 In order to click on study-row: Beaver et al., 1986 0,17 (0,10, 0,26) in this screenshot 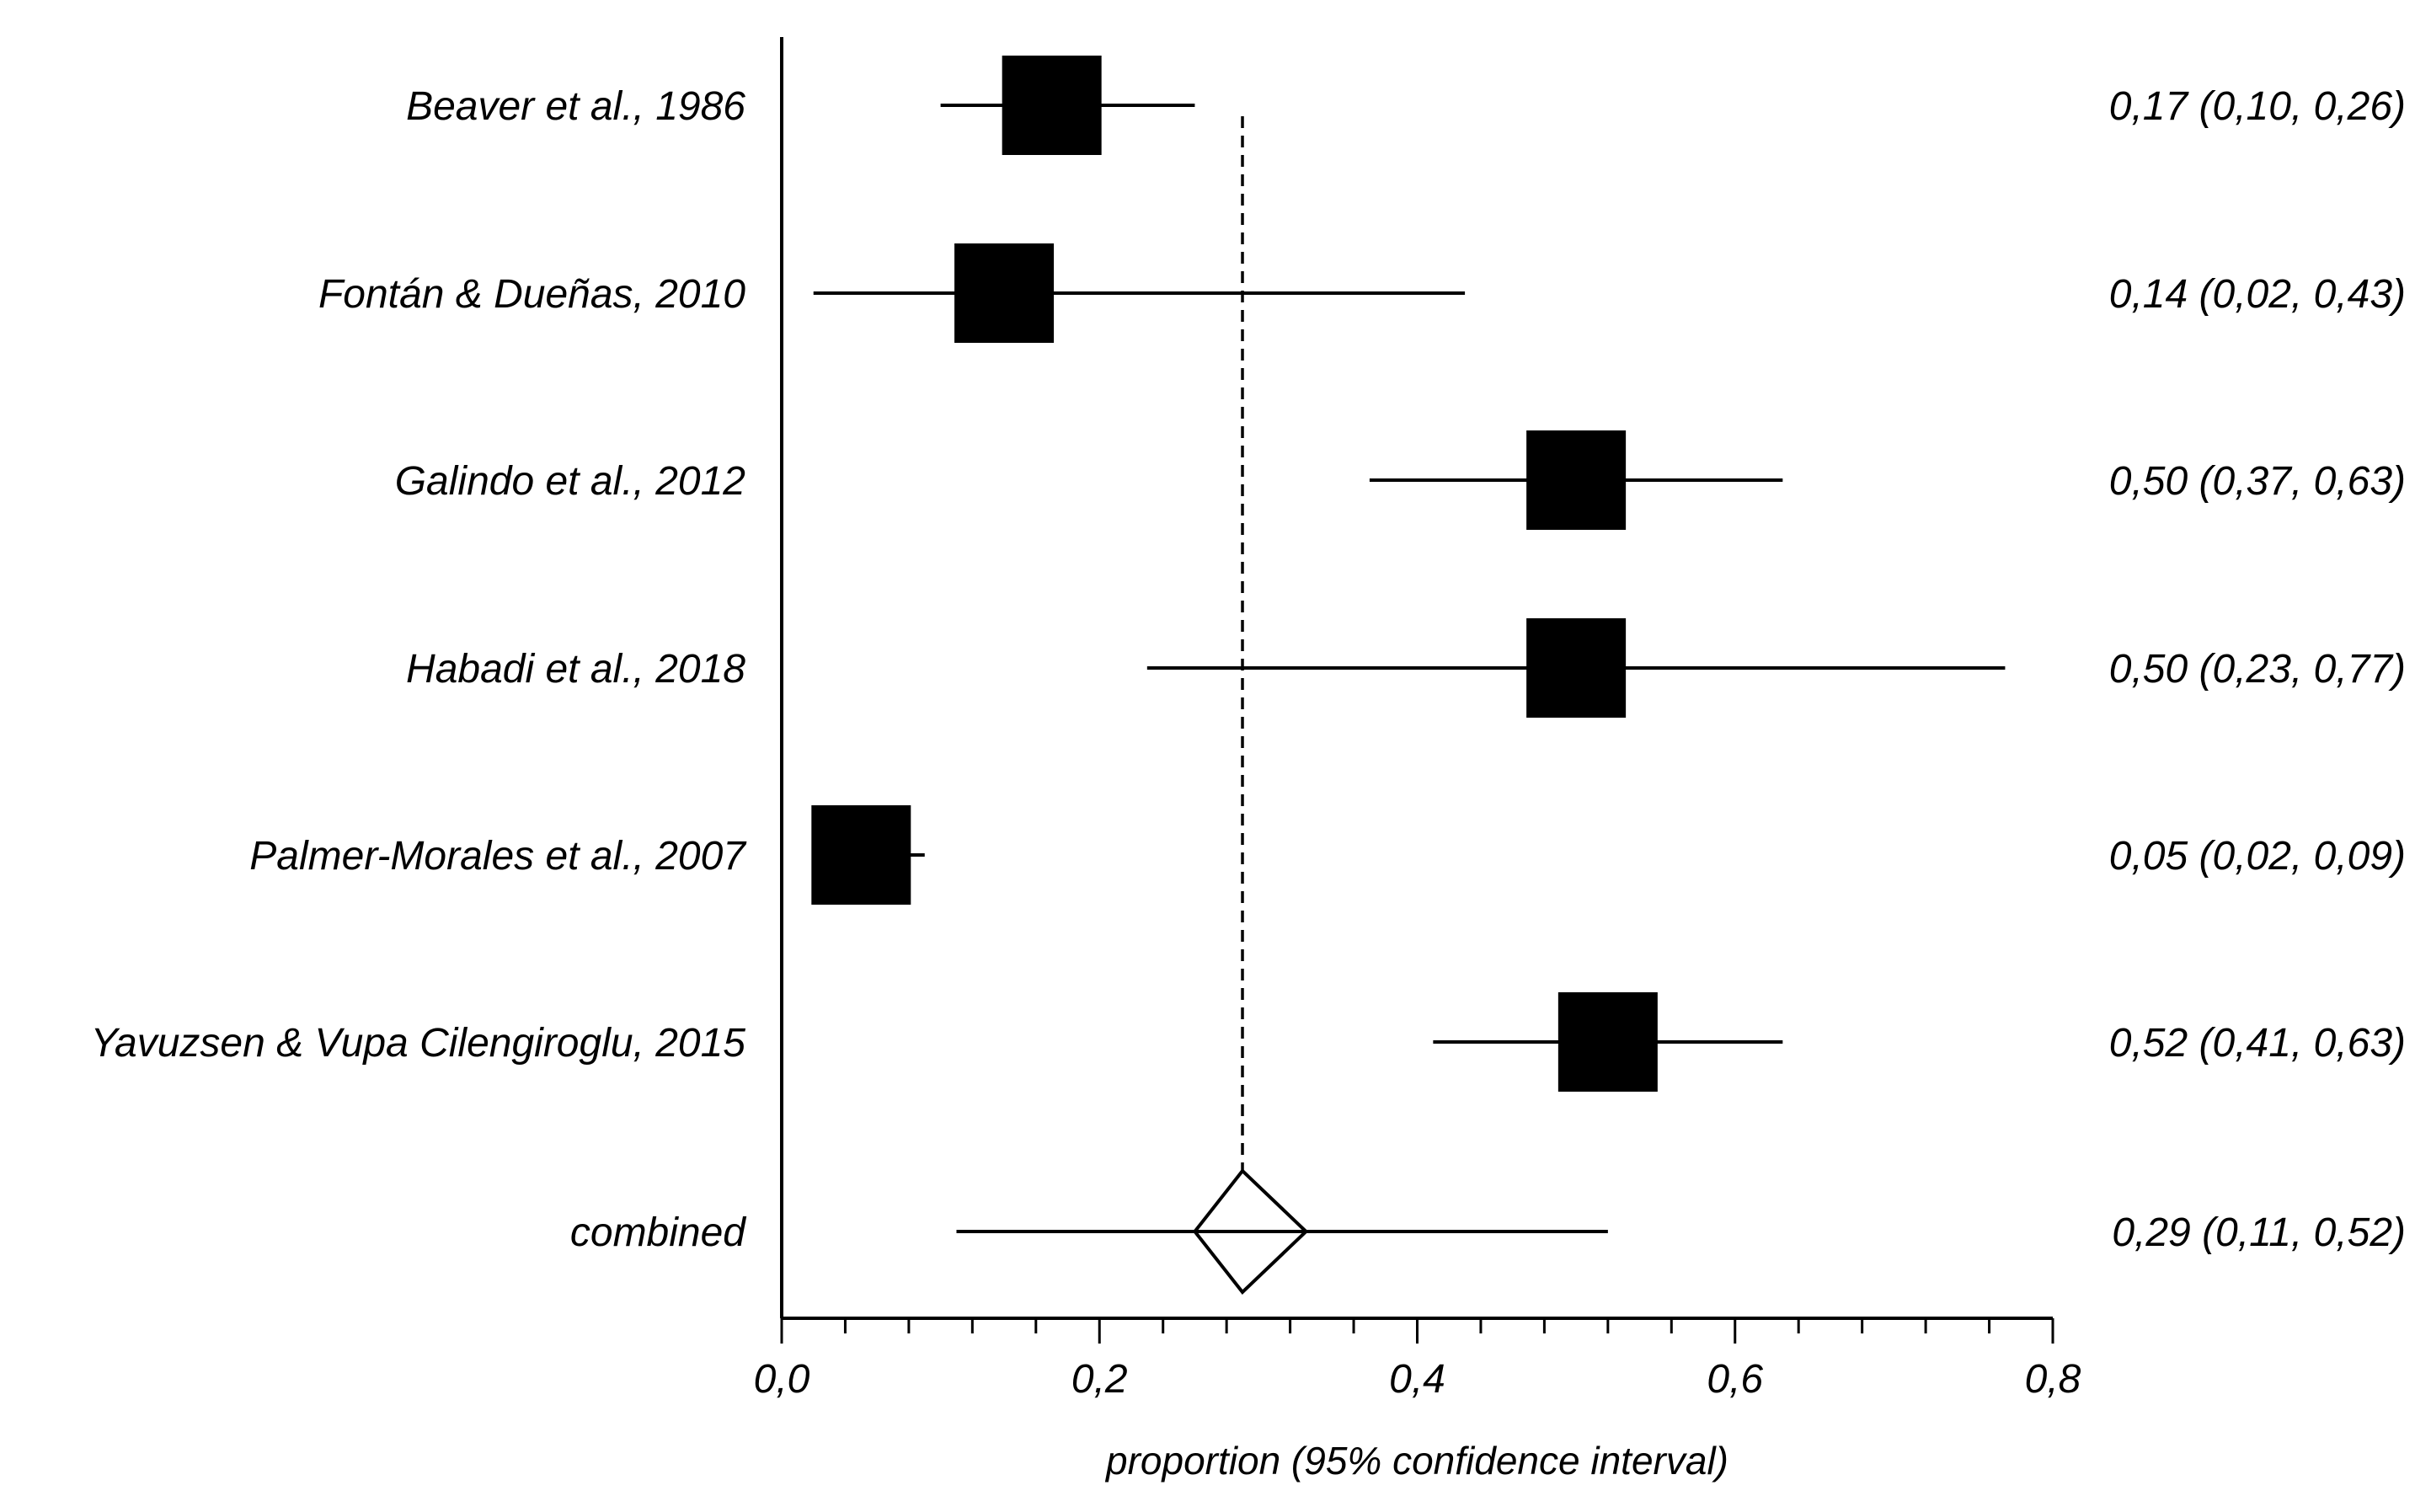, I will do `click(1406, 105)`.